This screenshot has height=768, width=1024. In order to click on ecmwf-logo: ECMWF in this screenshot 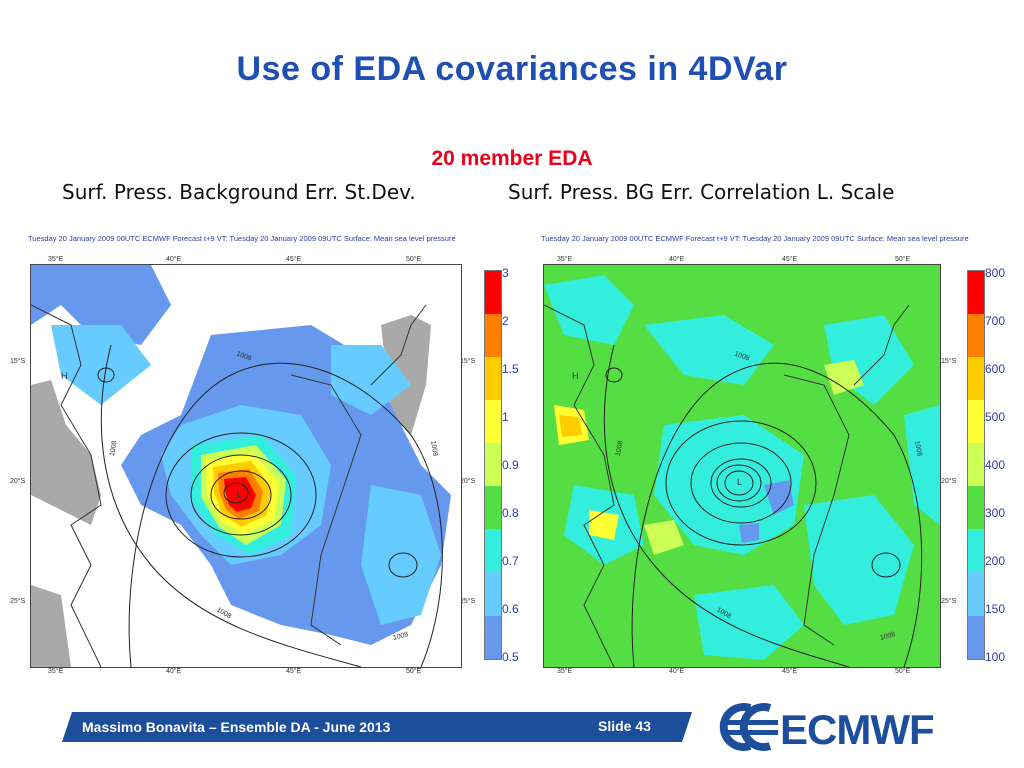, I will do `click(843, 727)`.